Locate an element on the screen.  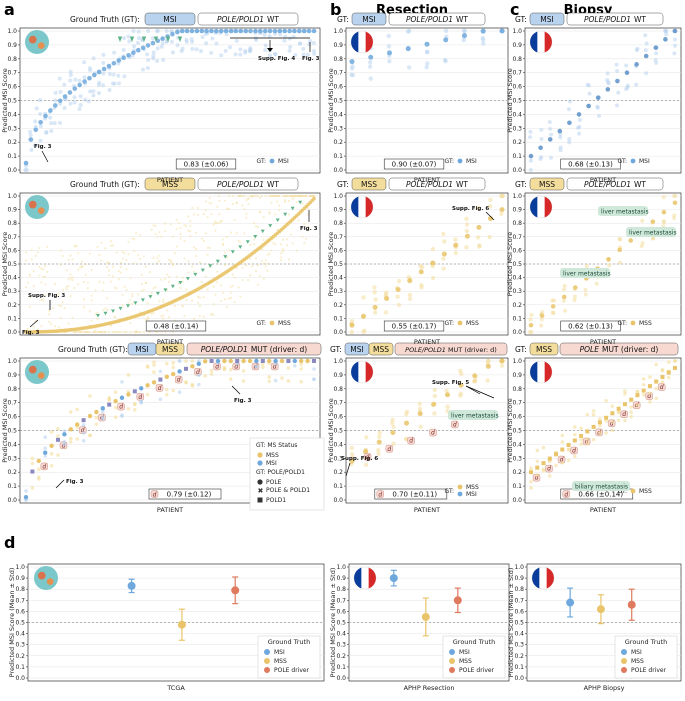
x-axis-label: APHP Resection is located at coordinates (429, 688).